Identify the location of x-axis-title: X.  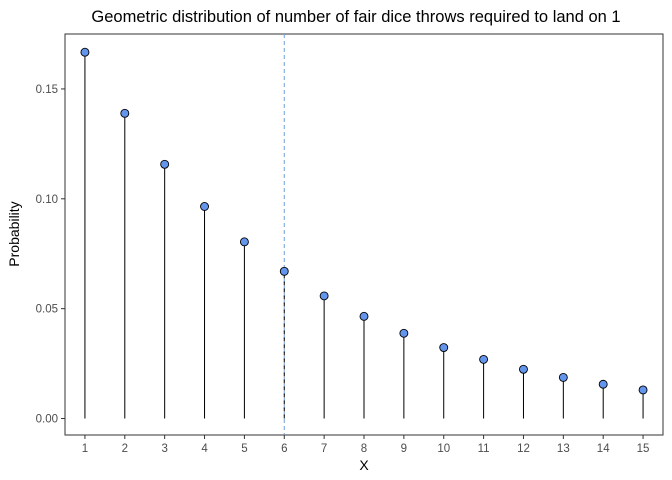
(364, 465).